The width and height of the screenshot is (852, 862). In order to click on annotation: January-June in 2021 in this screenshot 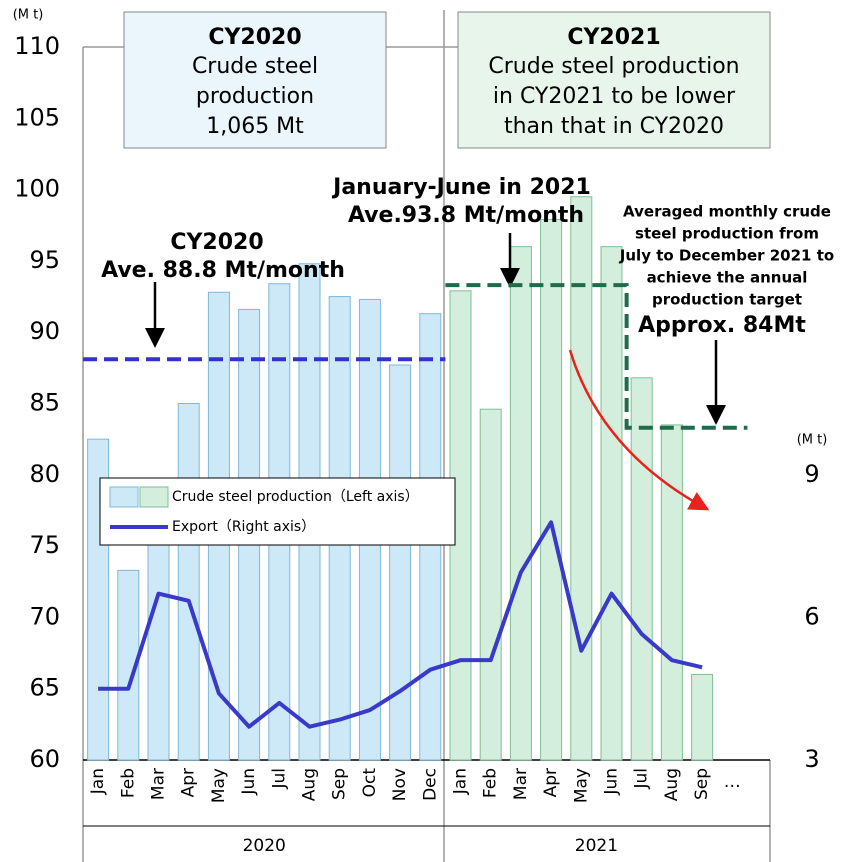, I will do `click(461, 187)`.